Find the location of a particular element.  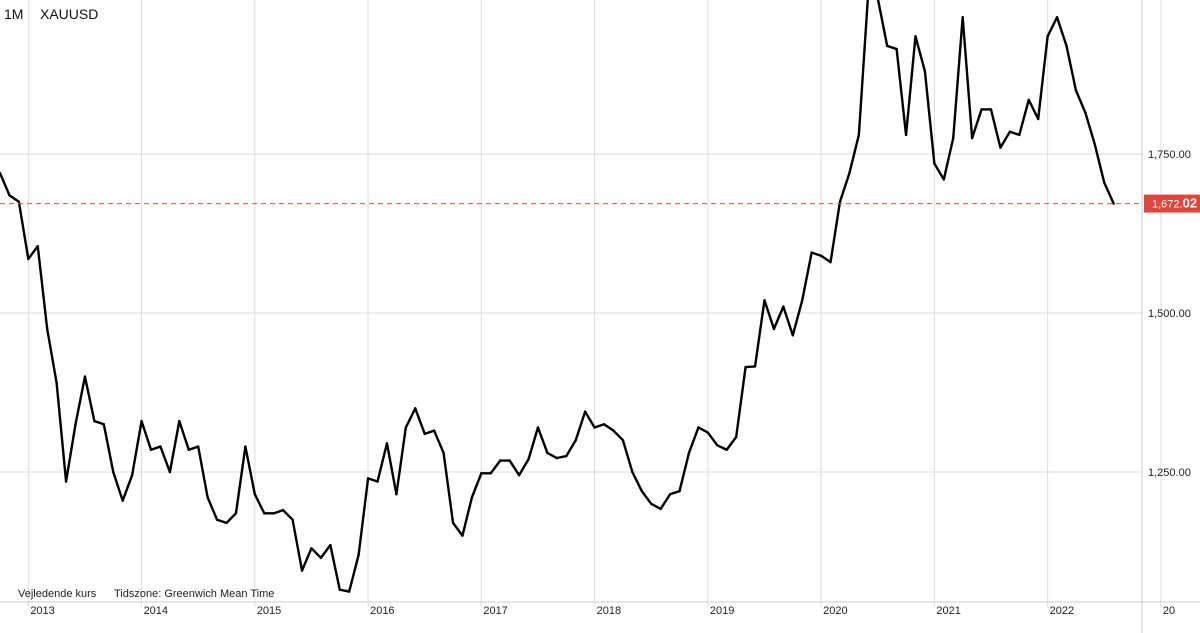

x-tick-label: 2019 is located at coordinates (722, 611).